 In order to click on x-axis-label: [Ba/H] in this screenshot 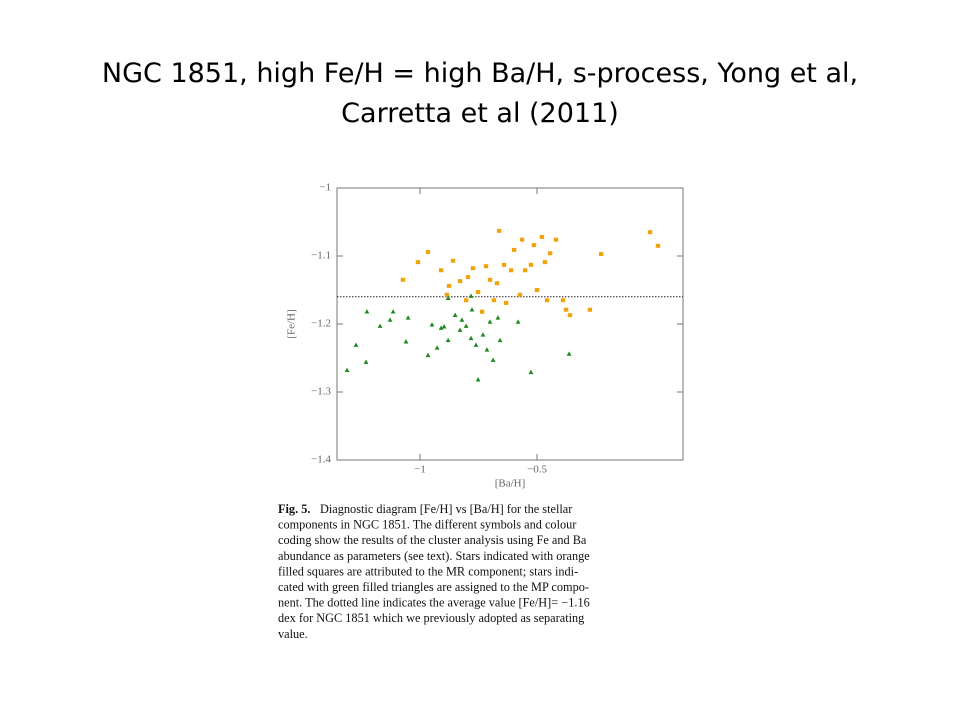, I will do `click(510, 484)`.